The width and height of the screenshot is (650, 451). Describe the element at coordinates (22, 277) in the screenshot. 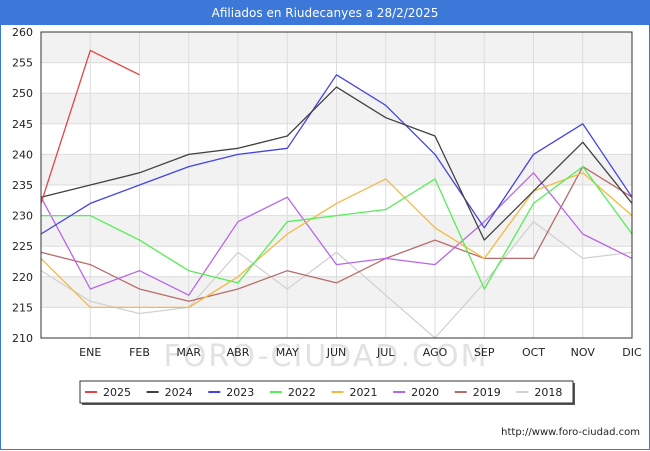

I see `y-tick-label: 220` at that location.